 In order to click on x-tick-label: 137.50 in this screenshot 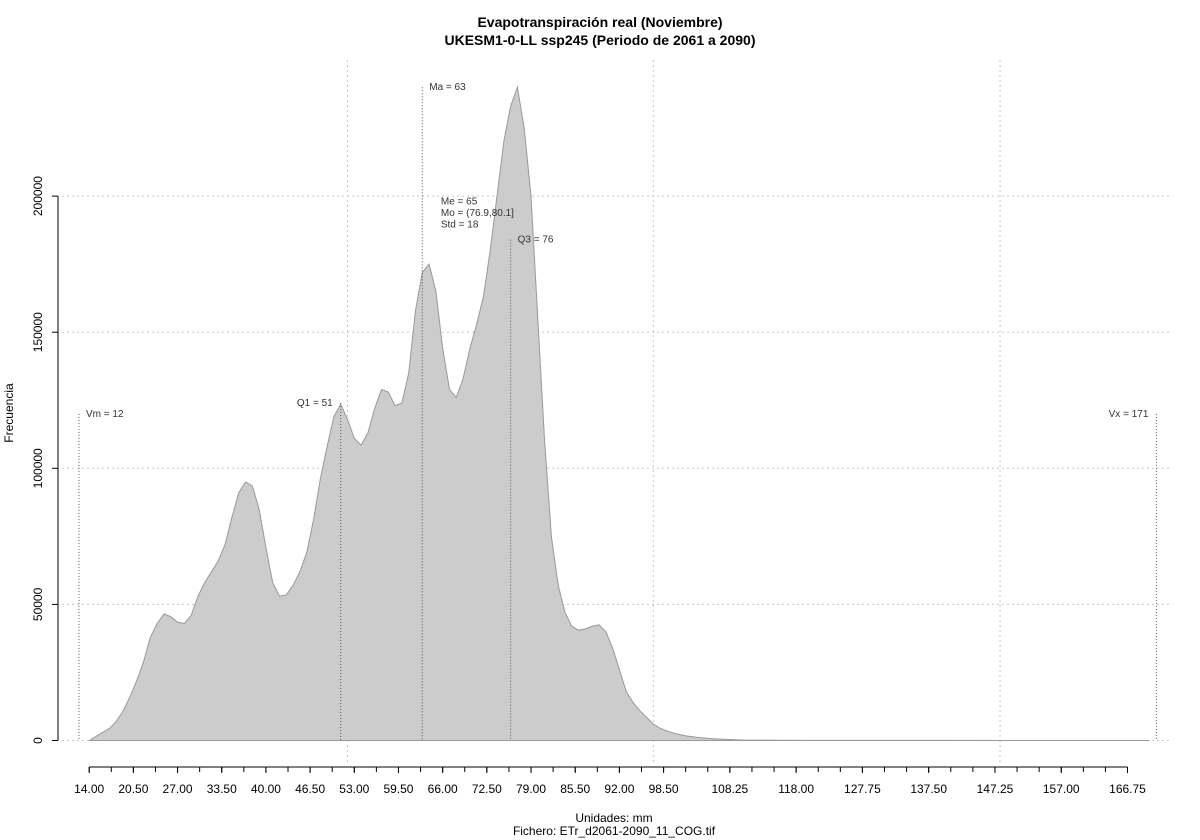, I will do `click(928, 789)`.